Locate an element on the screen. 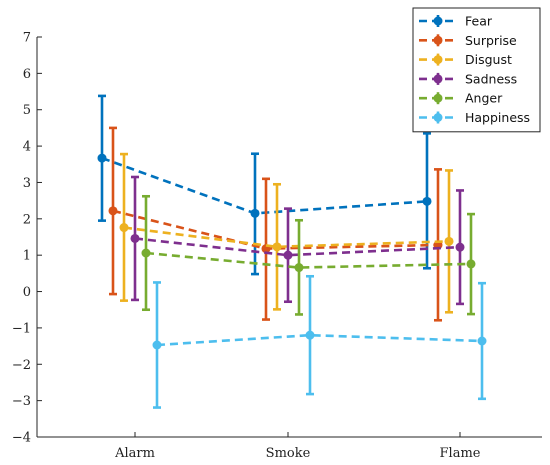  legend-label: Anger is located at coordinates (484, 98).